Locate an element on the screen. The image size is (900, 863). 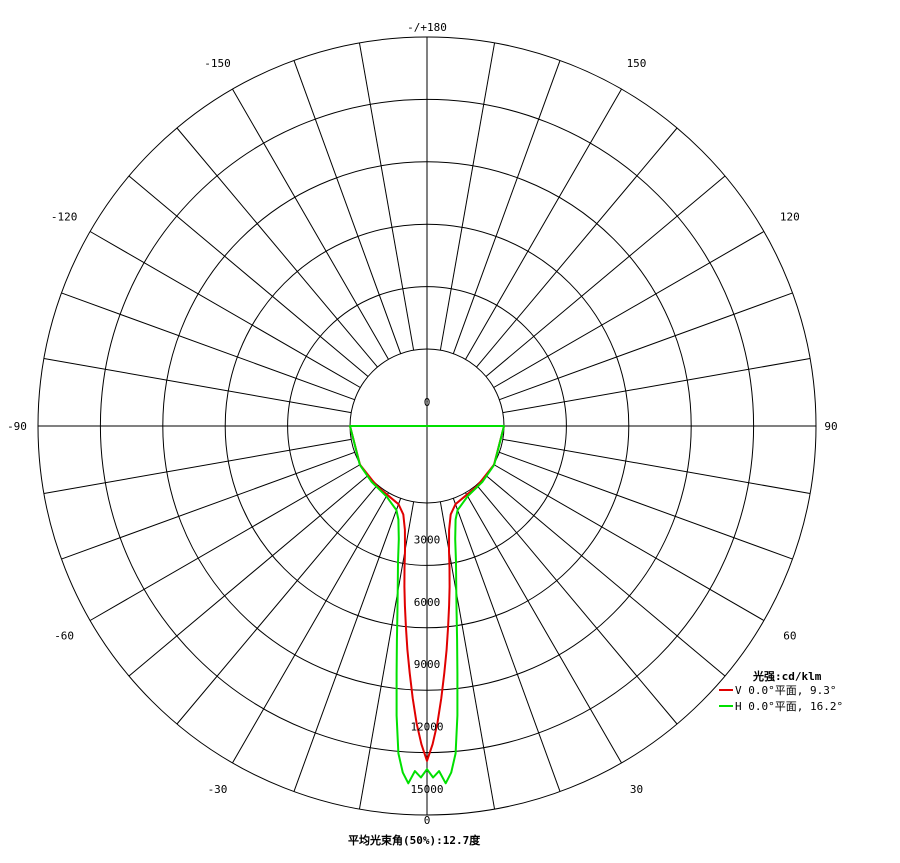
intensity-curves is located at coordinates (427, 605).